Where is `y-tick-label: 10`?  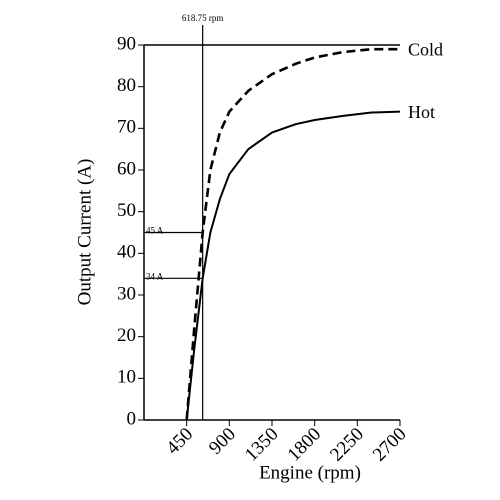
y-tick-label: 10 is located at coordinates (126, 377).